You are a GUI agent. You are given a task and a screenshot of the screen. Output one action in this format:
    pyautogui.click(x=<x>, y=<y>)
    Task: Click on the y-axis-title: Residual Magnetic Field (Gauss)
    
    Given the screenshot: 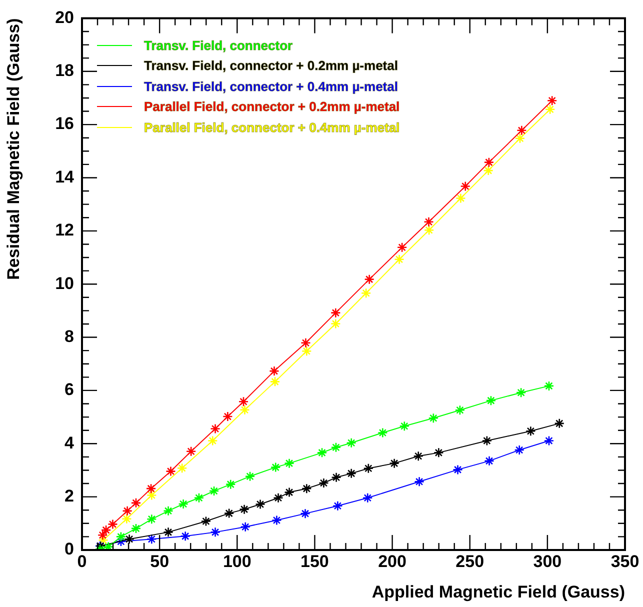 What is the action you would take?
    pyautogui.click(x=13, y=149)
    